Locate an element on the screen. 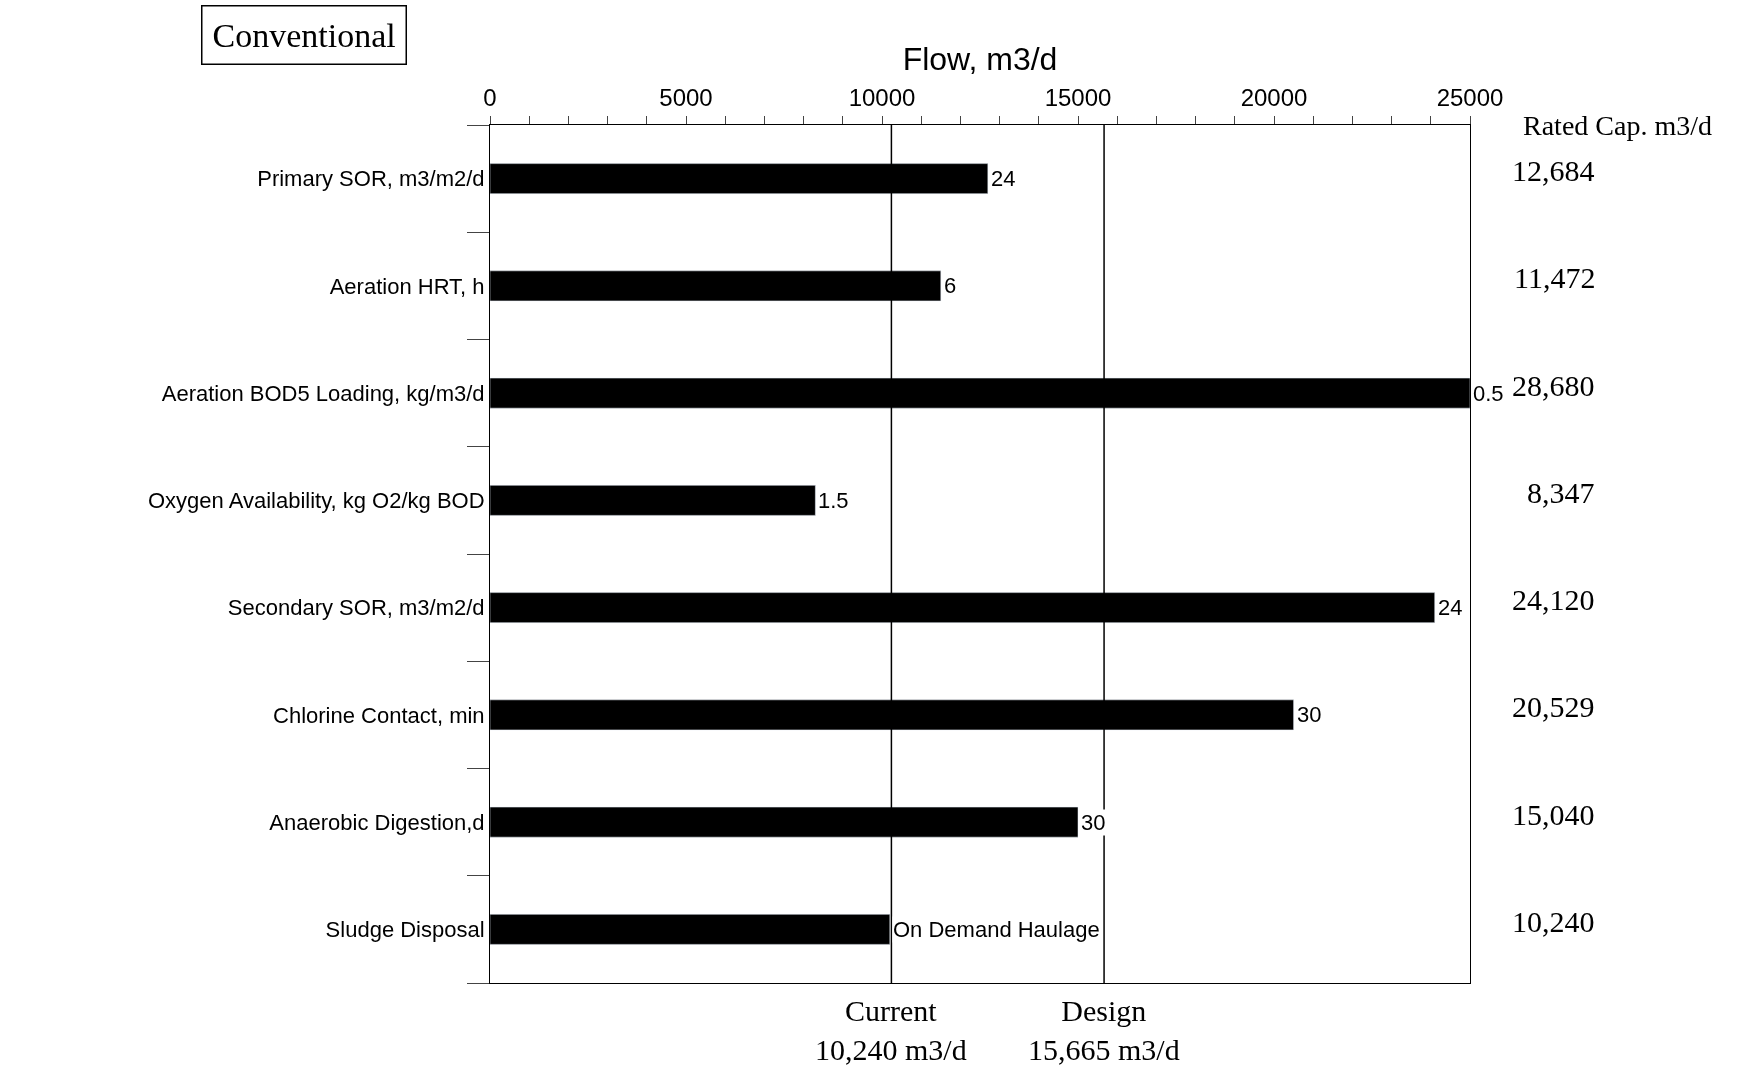 The image size is (1756, 1083). ref-line-label: Current 10,240 m3/d is located at coordinates (891, 1030).